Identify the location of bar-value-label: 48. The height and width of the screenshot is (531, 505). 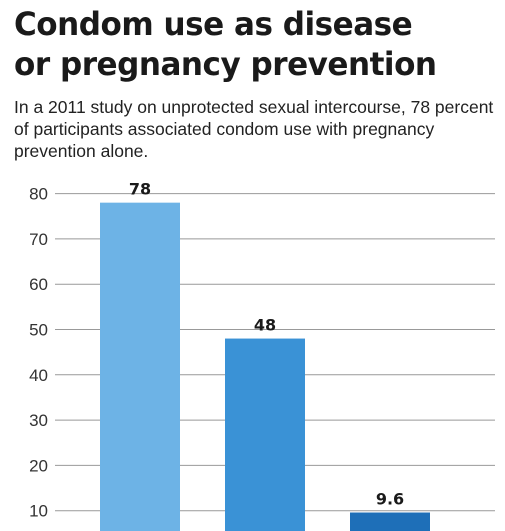
(265, 325).